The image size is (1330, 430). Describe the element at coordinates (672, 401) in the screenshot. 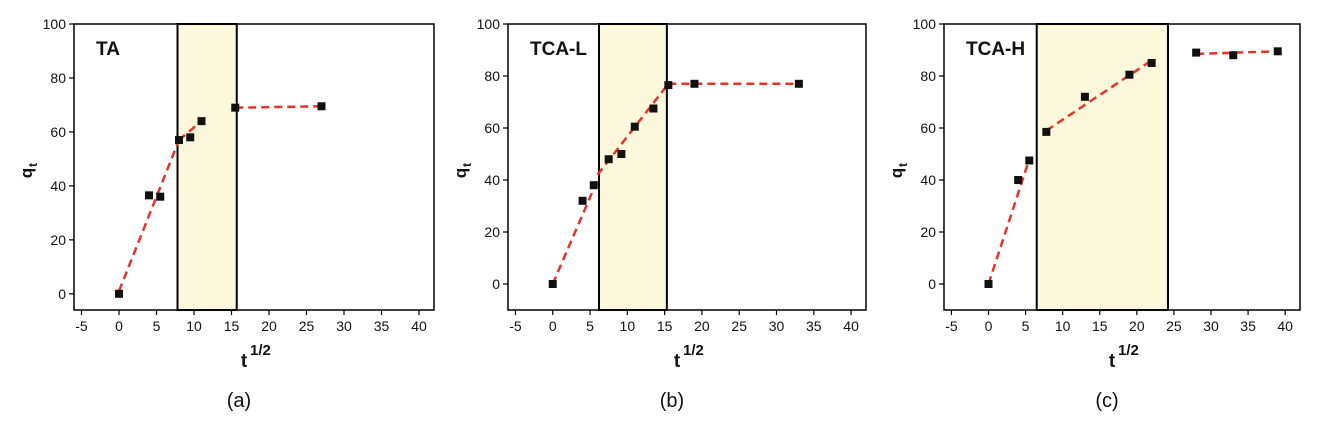

I see `panel-caption: (b)` at that location.